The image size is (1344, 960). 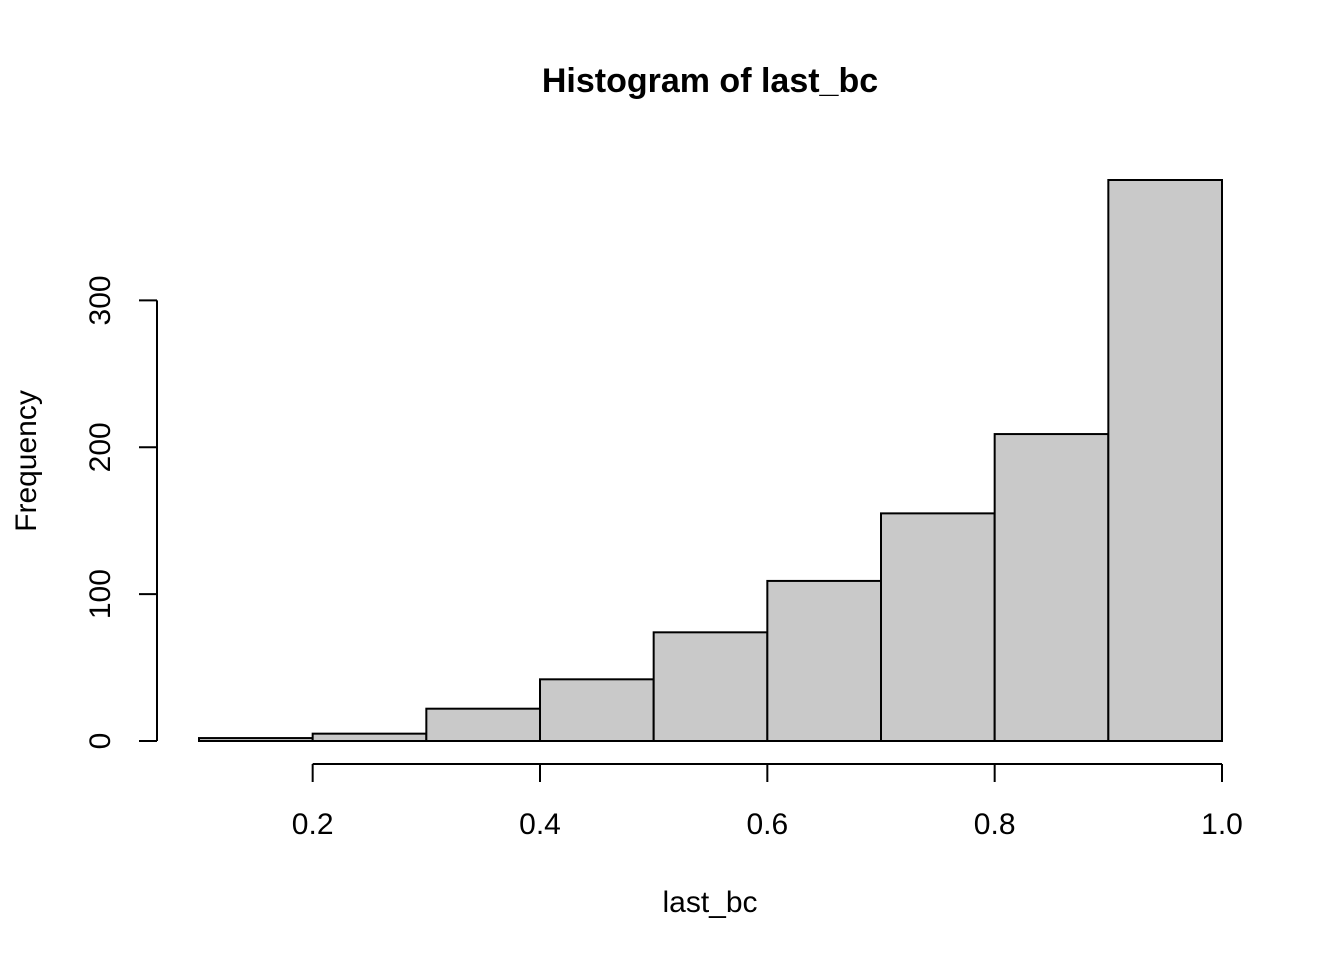 What do you see at coordinates (767, 802) in the screenshot?
I see `x-axis: 0.2 0.4 0.6 0.8 1.0` at bounding box center [767, 802].